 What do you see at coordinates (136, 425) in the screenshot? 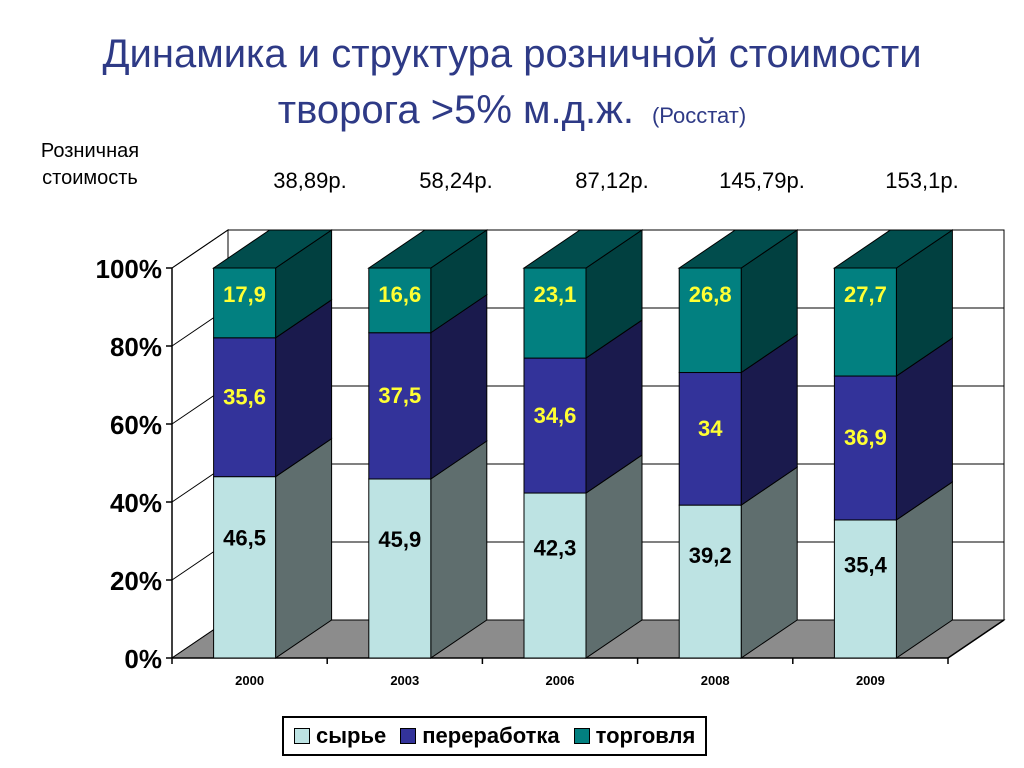
I see `y-tick-label: 60%` at bounding box center [136, 425].